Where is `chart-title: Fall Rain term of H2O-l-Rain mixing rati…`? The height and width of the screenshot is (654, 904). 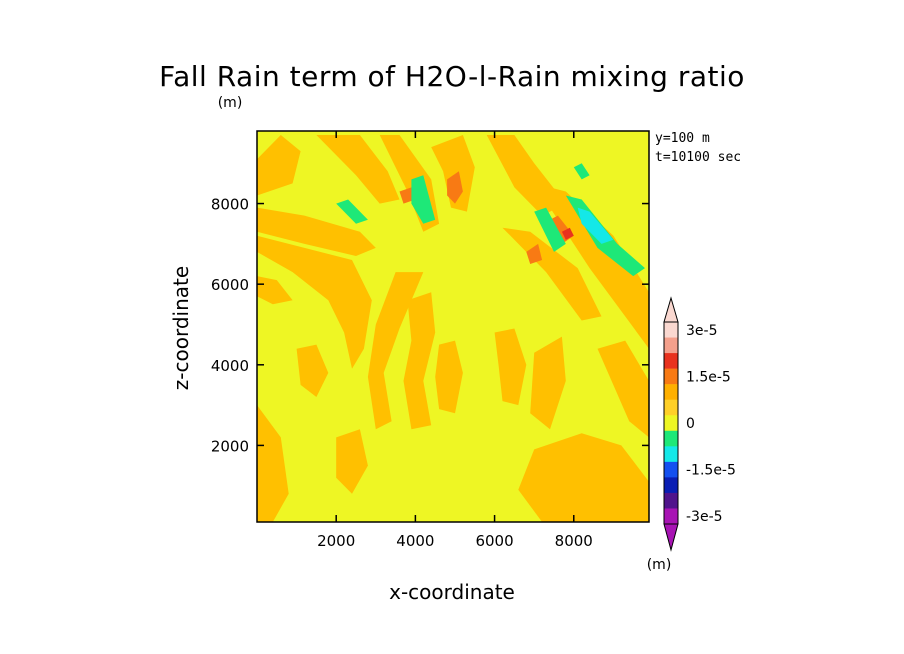
chart-title: Fall Rain term of H2O-l-Rain mixing rati… is located at coordinates (452, 76).